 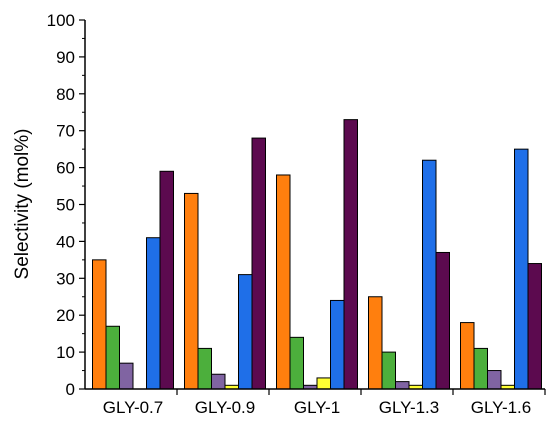 What do you see at coordinates (65, 57) in the screenshot?
I see `y-tick-label: 90` at bounding box center [65, 57].